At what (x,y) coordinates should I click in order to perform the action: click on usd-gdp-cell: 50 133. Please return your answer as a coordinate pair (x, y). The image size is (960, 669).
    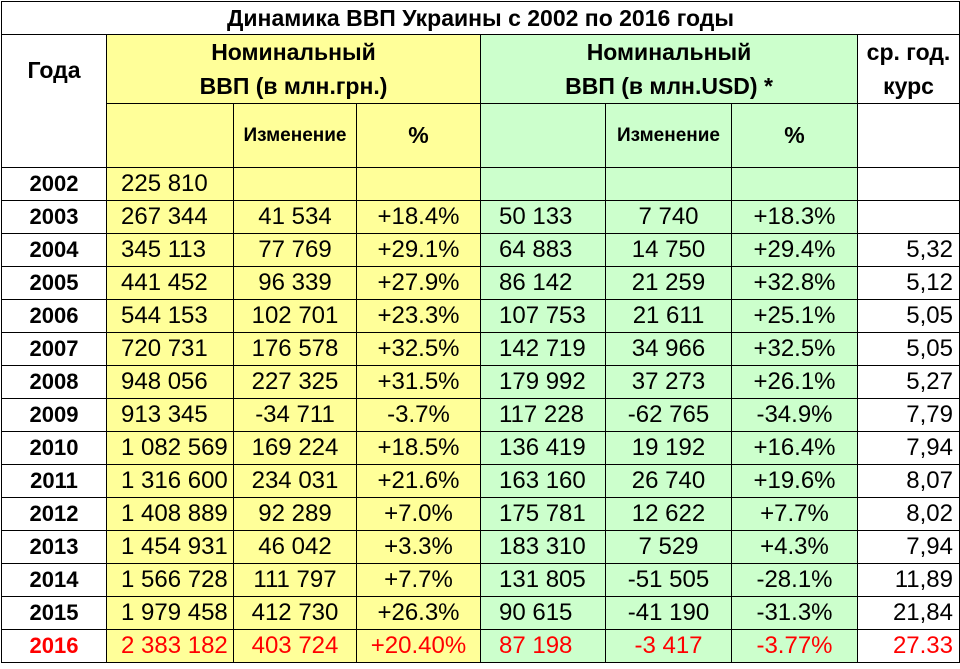
    Looking at the image, I should click on (543, 217).